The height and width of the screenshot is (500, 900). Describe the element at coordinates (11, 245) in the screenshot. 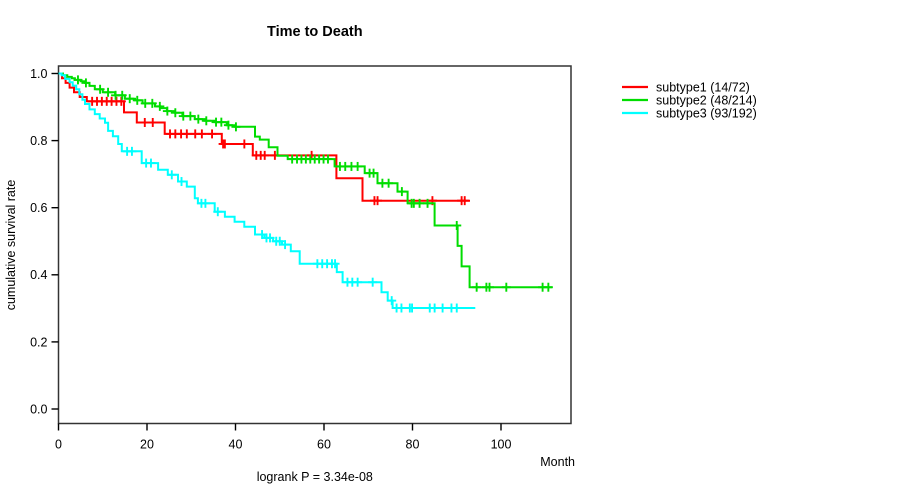

I see `y-axis-label: cumulative survival rate` at that location.